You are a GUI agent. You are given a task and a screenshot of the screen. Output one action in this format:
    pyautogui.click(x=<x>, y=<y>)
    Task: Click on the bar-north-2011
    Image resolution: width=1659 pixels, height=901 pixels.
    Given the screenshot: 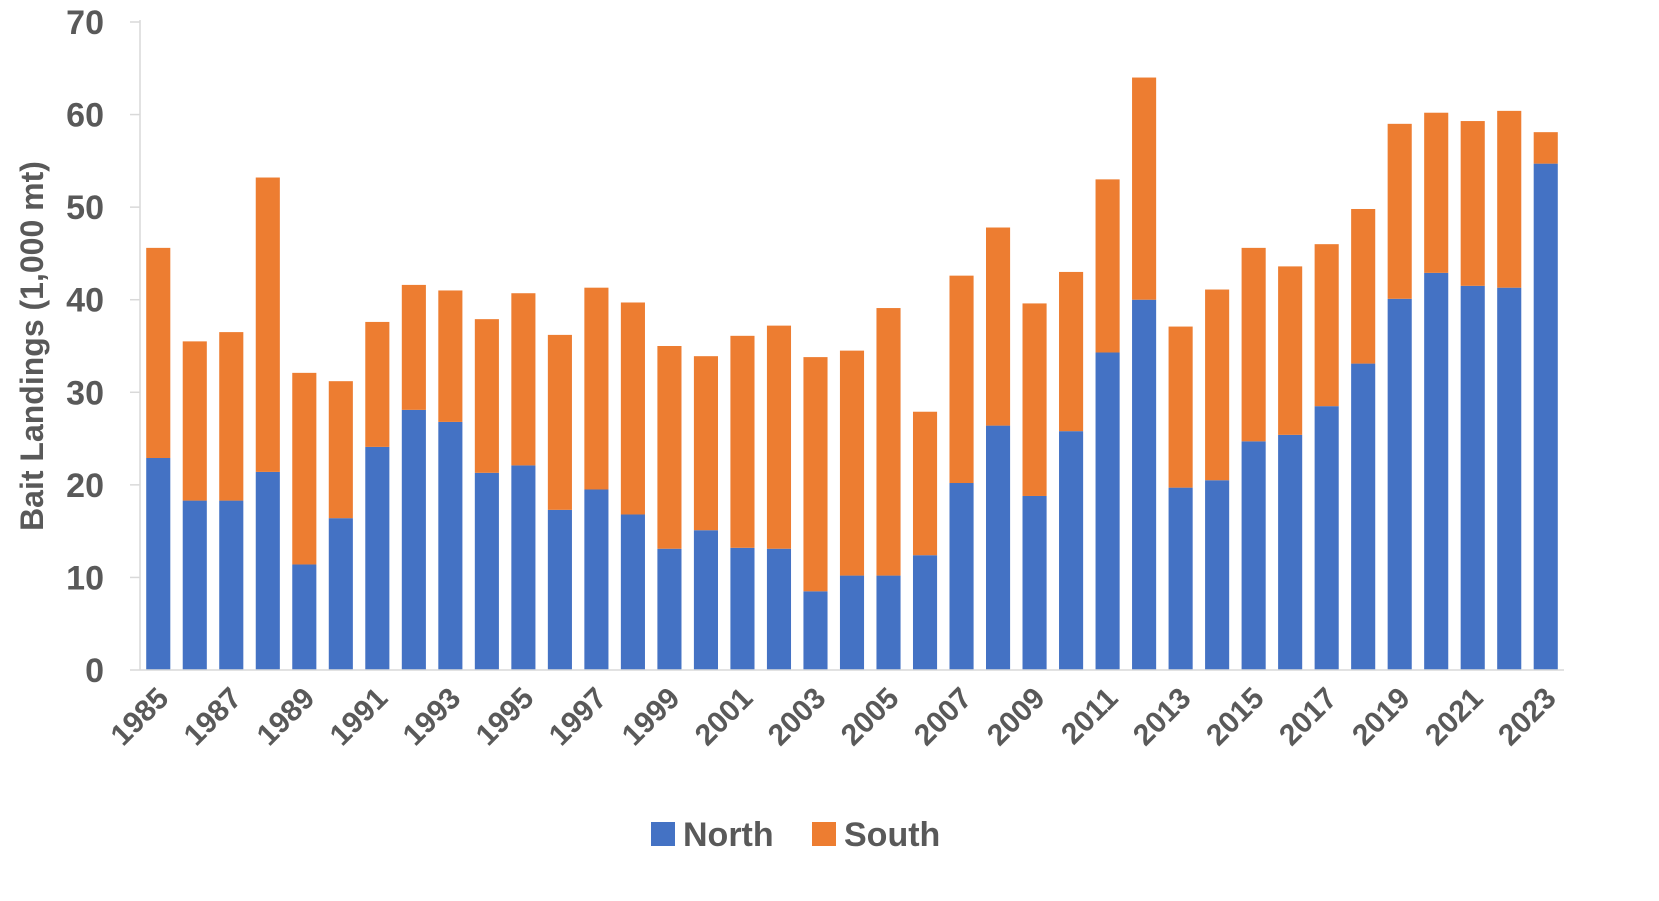 What is the action you would take?
    pyautogui.click(x=1107, y=511)
    